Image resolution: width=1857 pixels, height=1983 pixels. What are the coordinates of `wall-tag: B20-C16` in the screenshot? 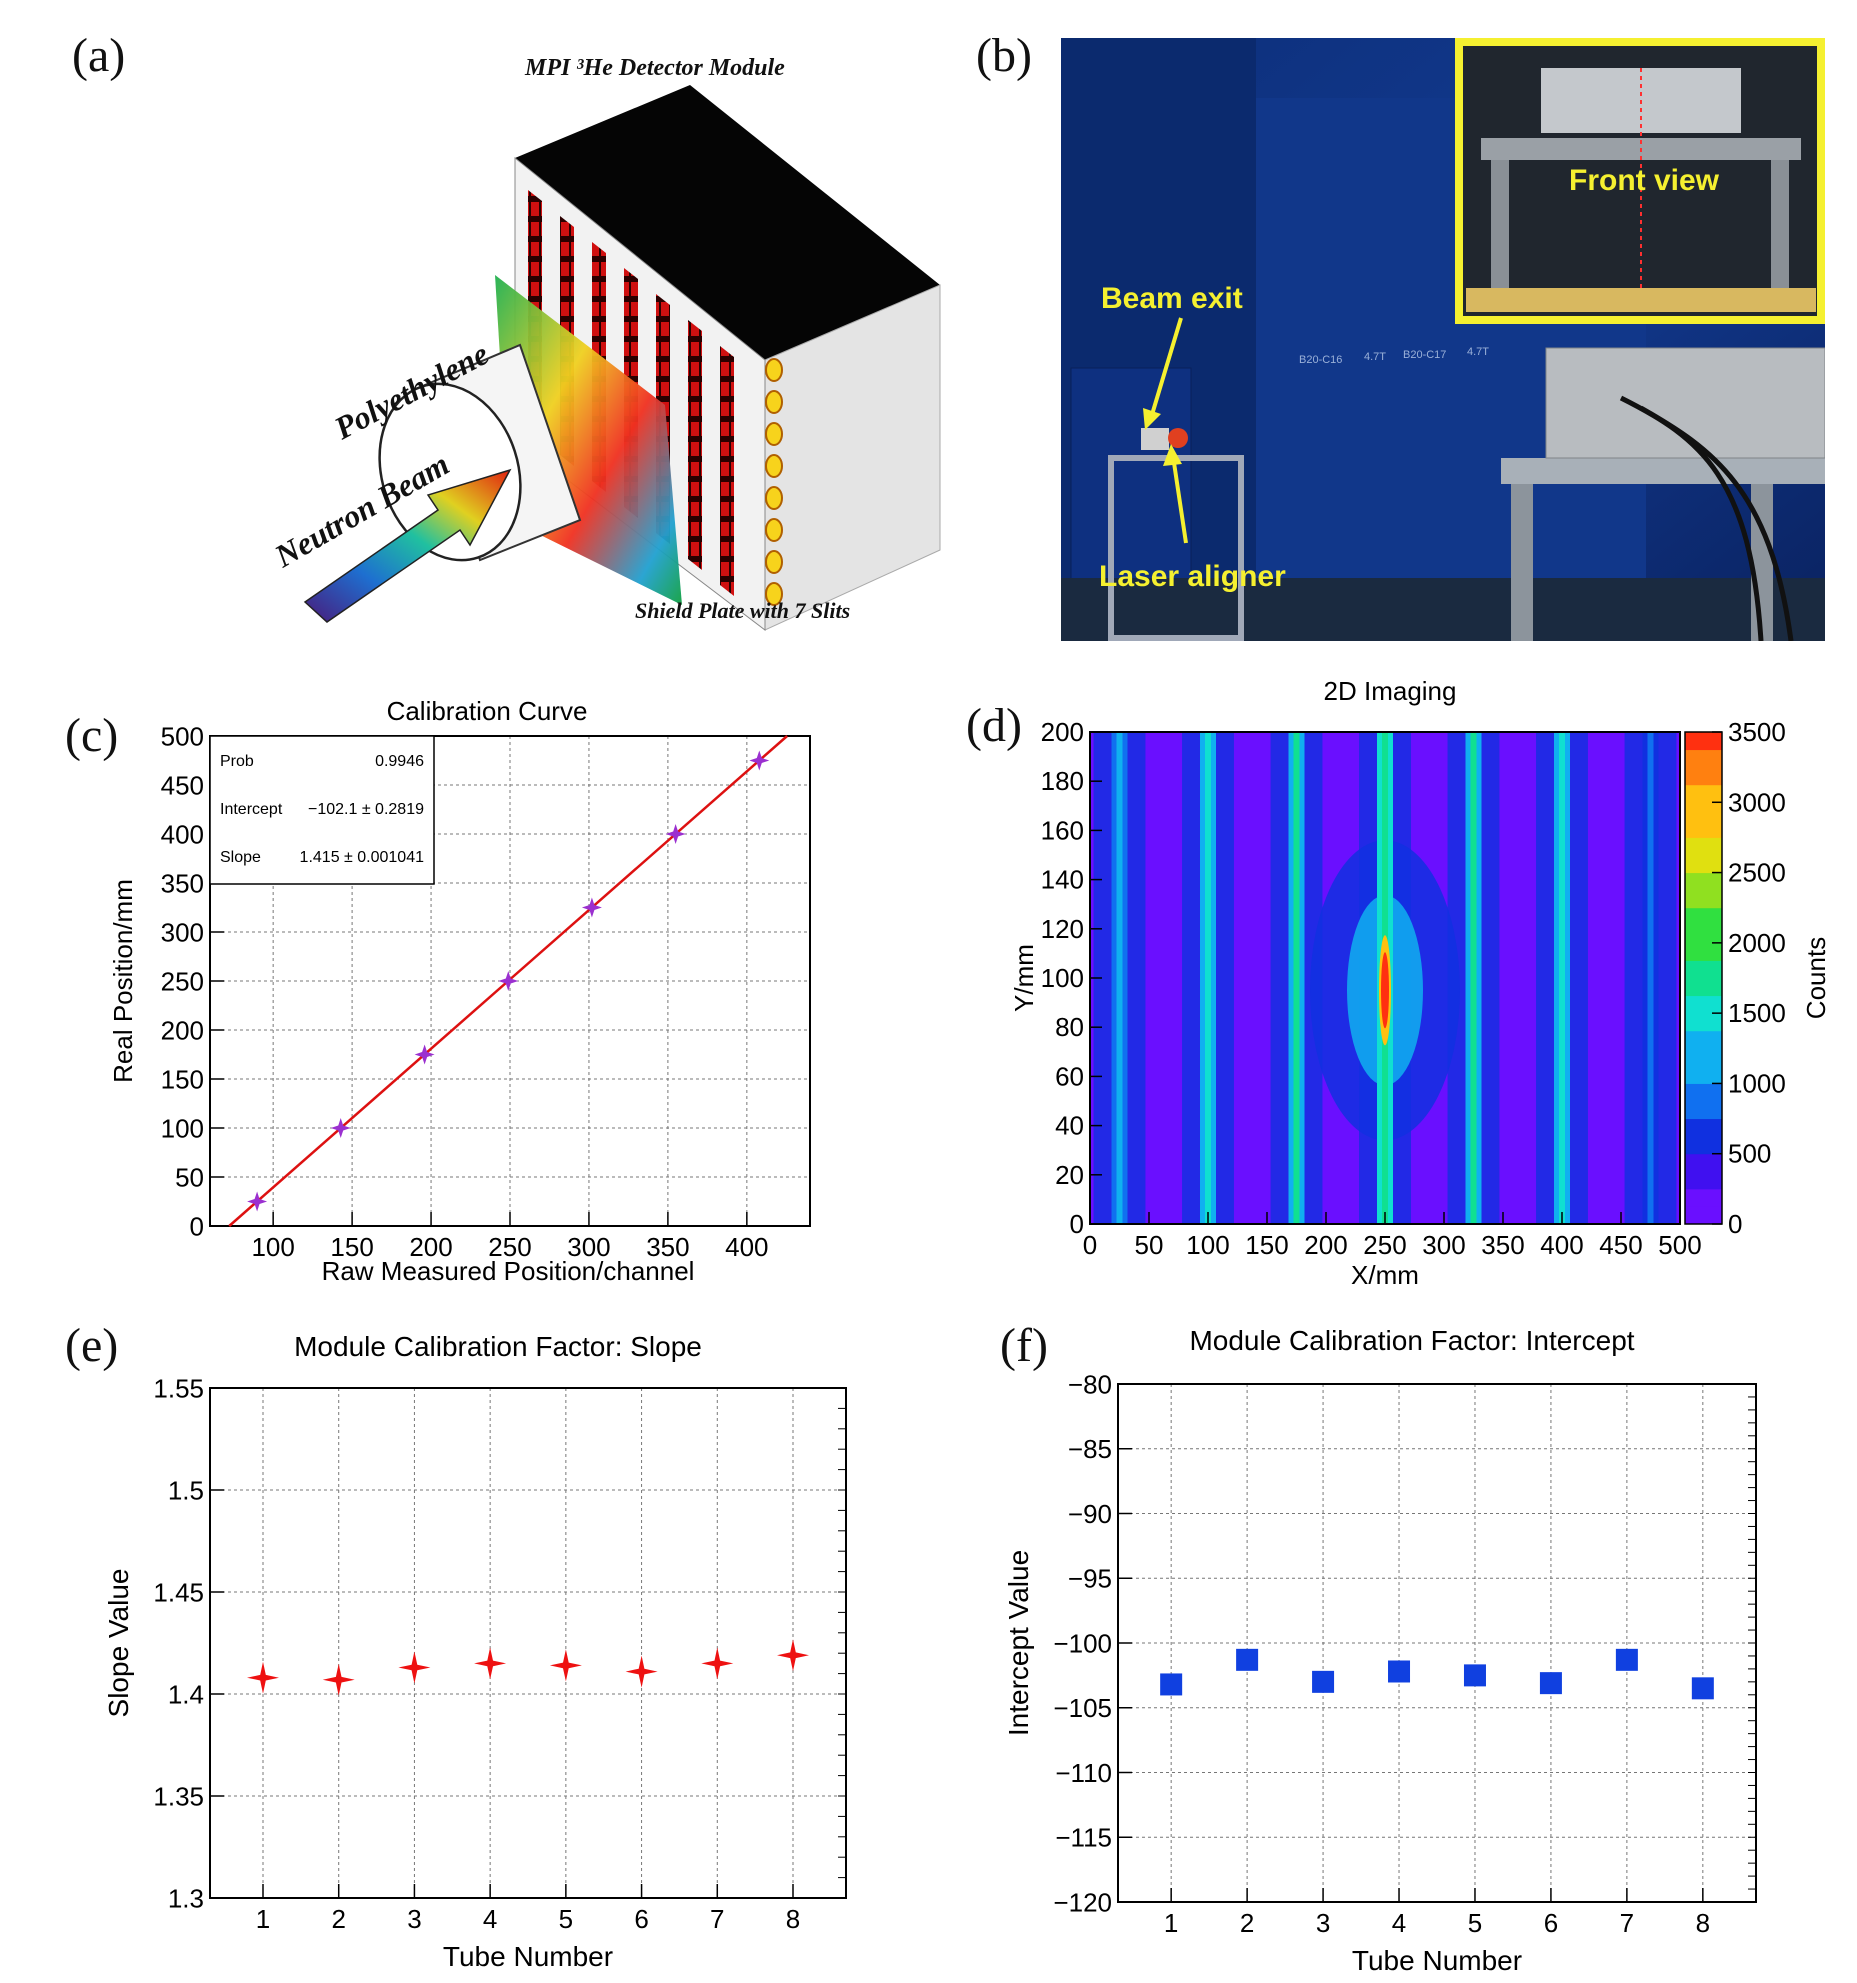 It's located at (1320, 360).